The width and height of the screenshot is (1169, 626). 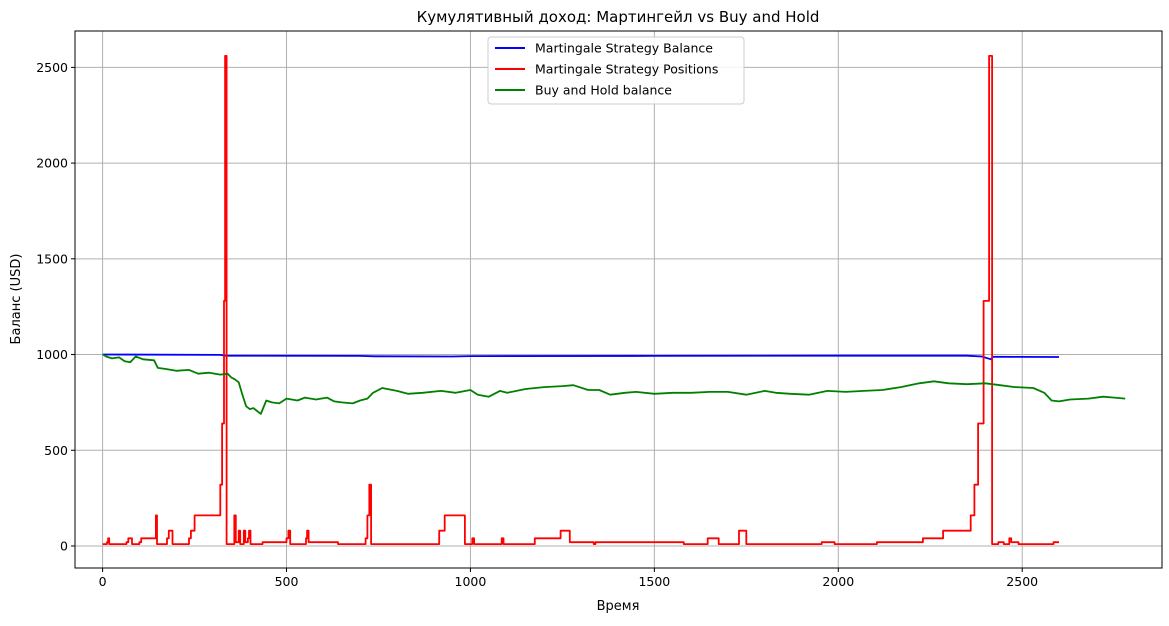 What do you see at coordinates (52, 67) in the screenshot?
I see `y-tick-label: 2500` at bounding box center [52, 67].